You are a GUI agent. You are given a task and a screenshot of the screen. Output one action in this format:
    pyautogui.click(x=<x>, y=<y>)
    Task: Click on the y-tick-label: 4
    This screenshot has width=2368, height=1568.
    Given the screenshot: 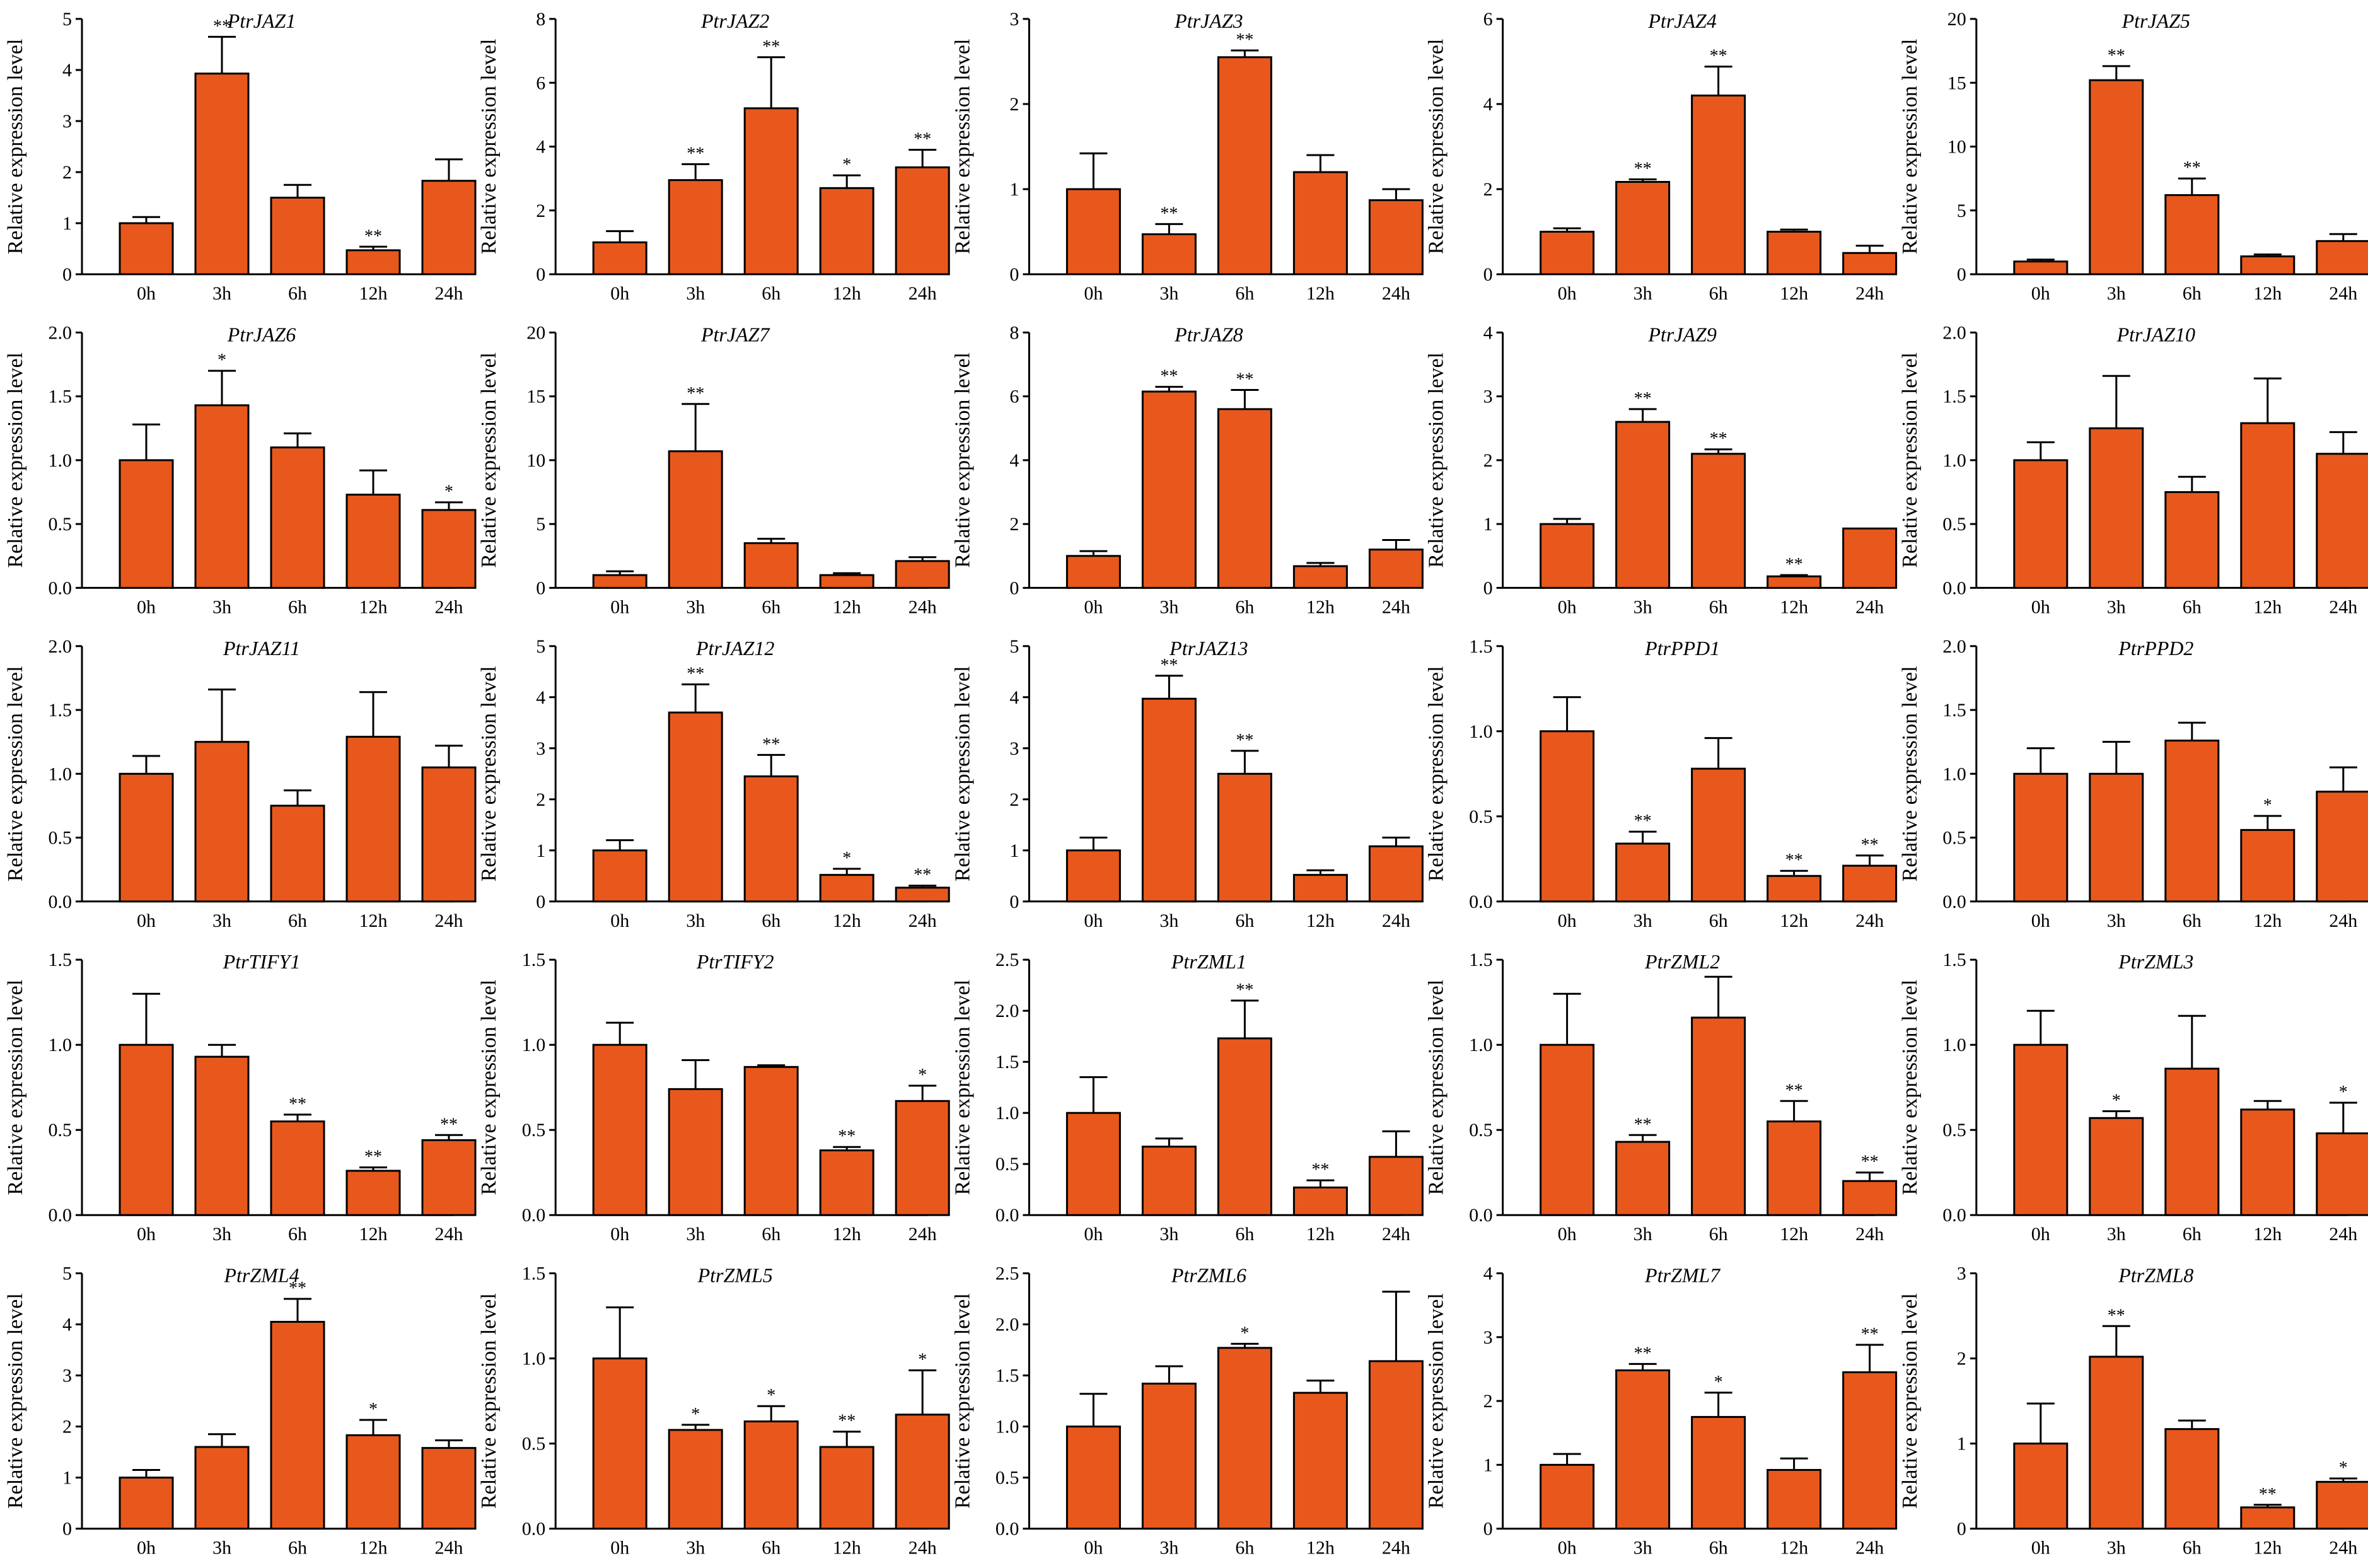 What is the action you would take?
    pyautogui.click(x=1014, y=460)
    